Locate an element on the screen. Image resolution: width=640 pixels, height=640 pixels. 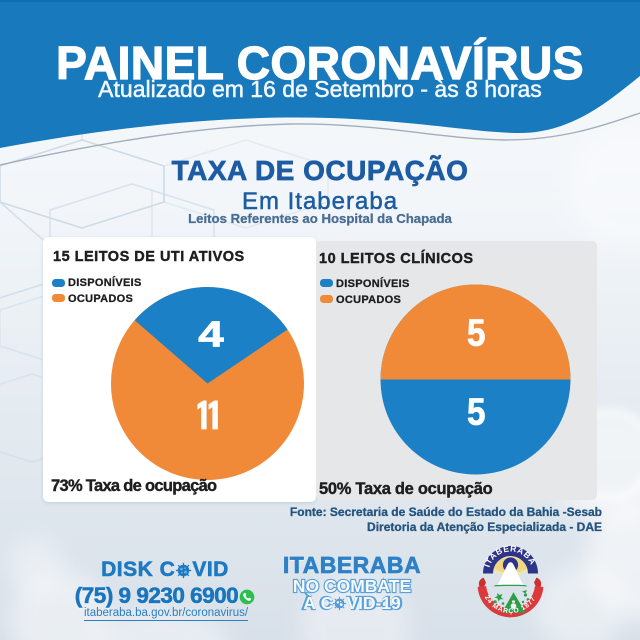
svg-text: 4 is located at coordinates (211, 334).